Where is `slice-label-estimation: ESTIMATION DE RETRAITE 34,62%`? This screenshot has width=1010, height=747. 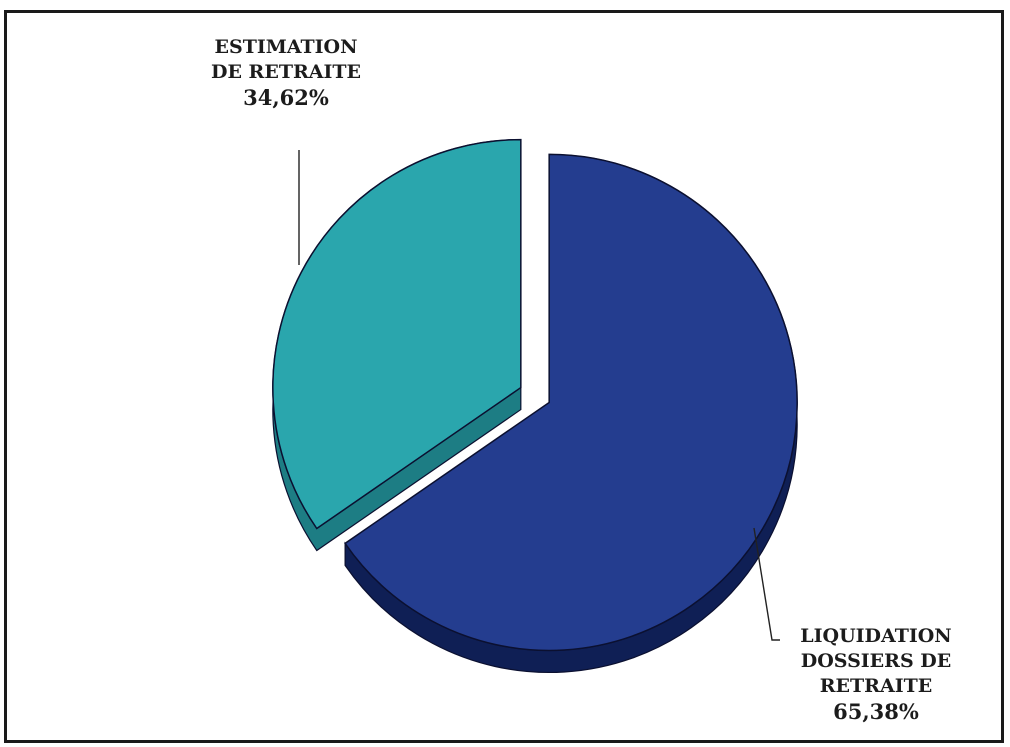
slice-label-estimation: ESTIMATION DE RETRAITE 34,62% is located at coordinates (286, 72).